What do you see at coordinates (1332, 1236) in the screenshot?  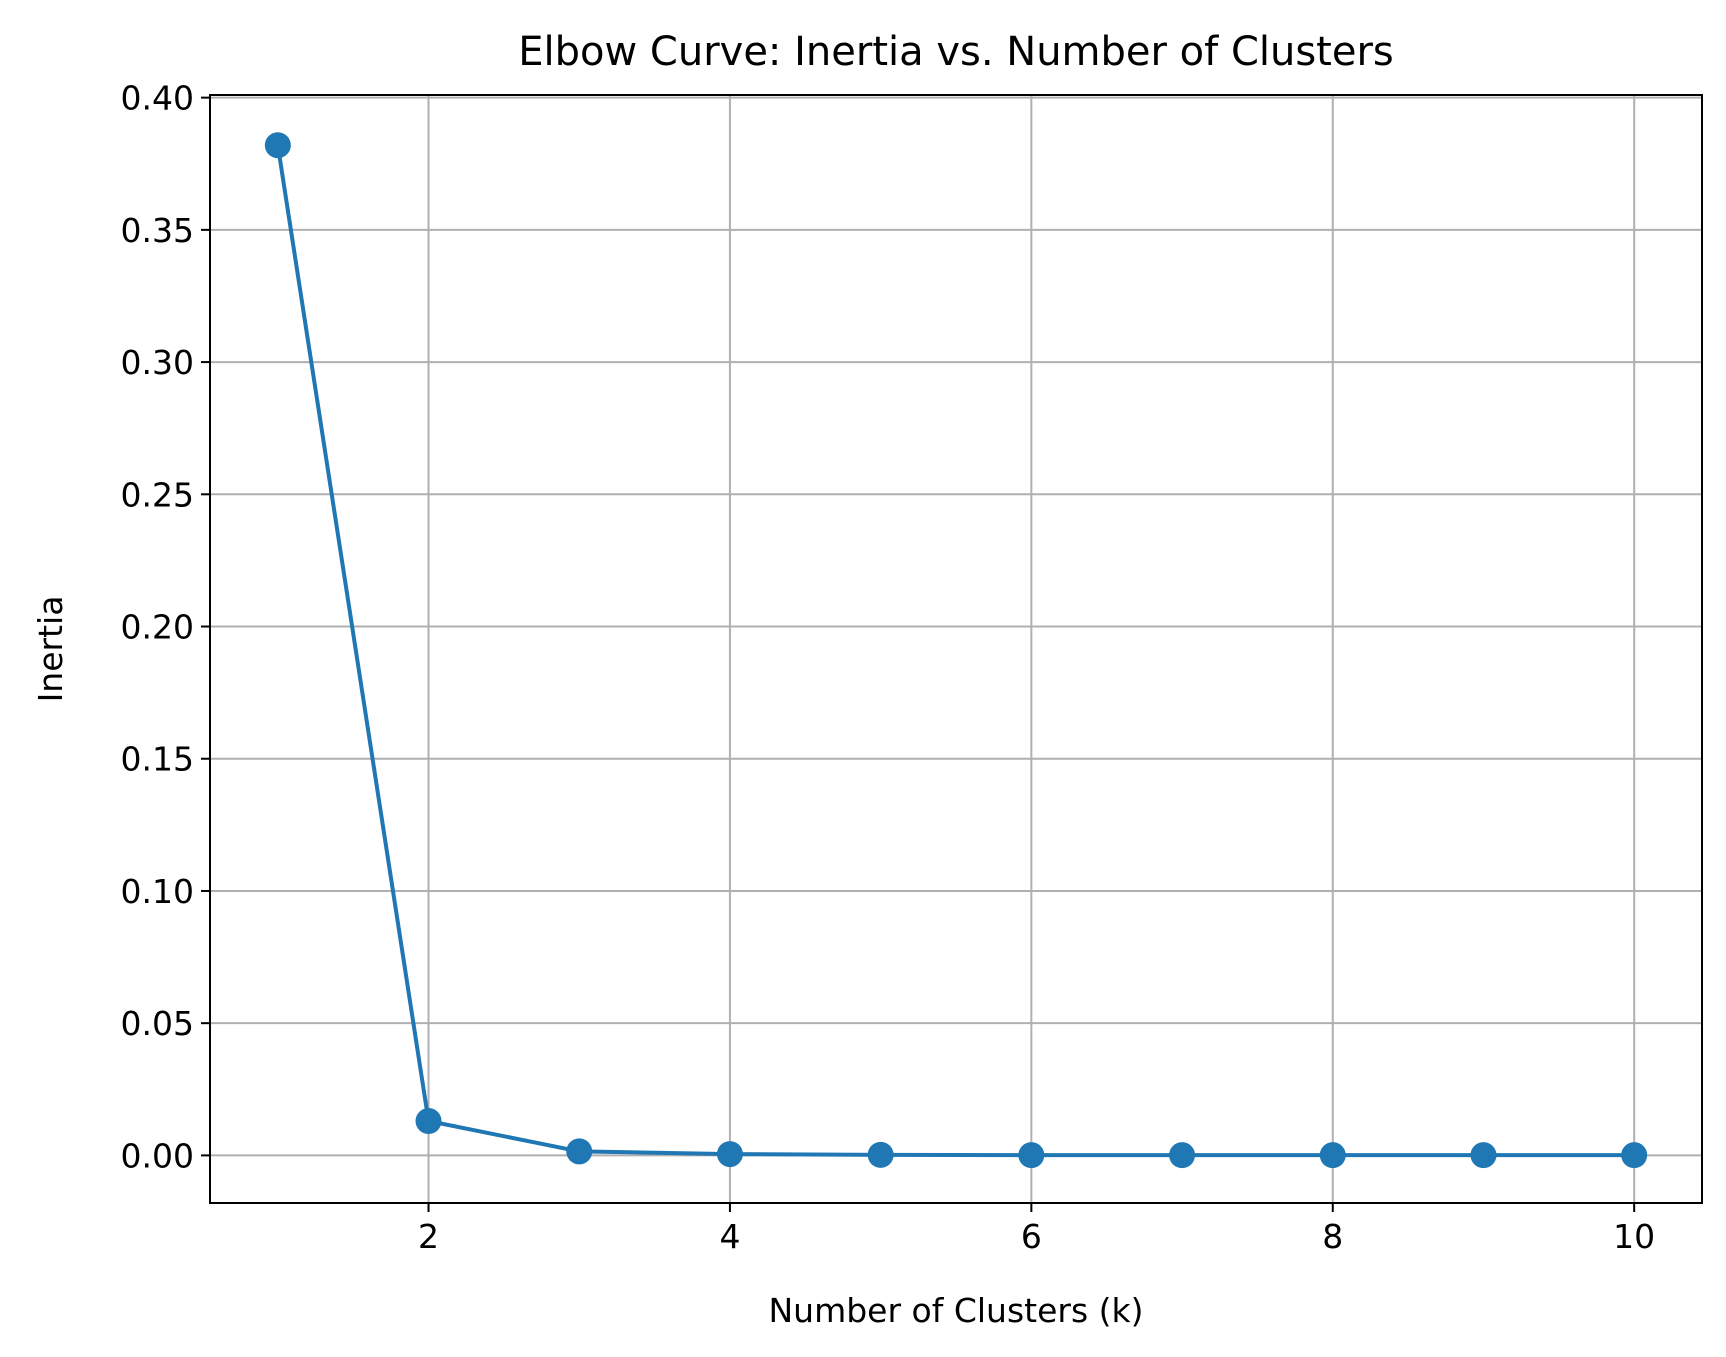 I see `x-tick-label: 8` at bounding box center [1332, 1236].